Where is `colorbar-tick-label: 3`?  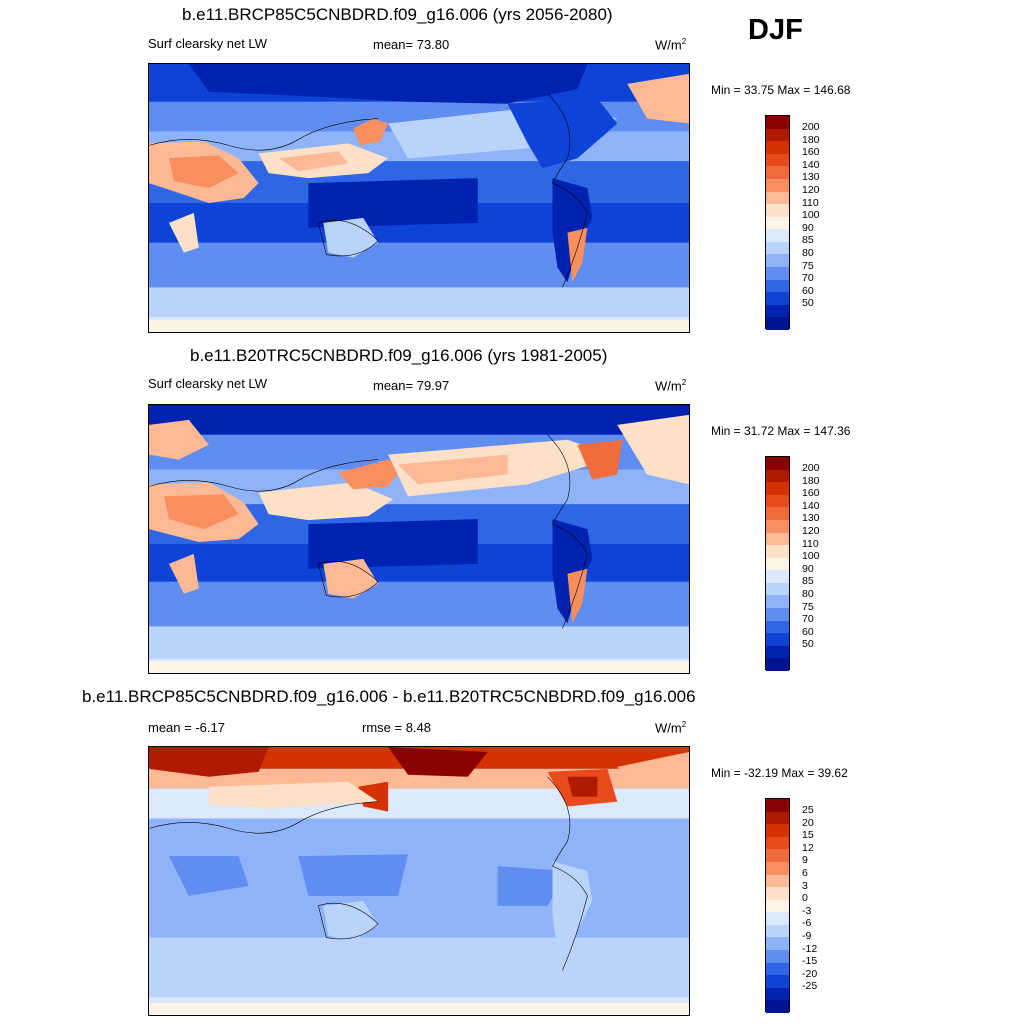 colorbar-tick-label: 3 is located at coordinates (805, 885).